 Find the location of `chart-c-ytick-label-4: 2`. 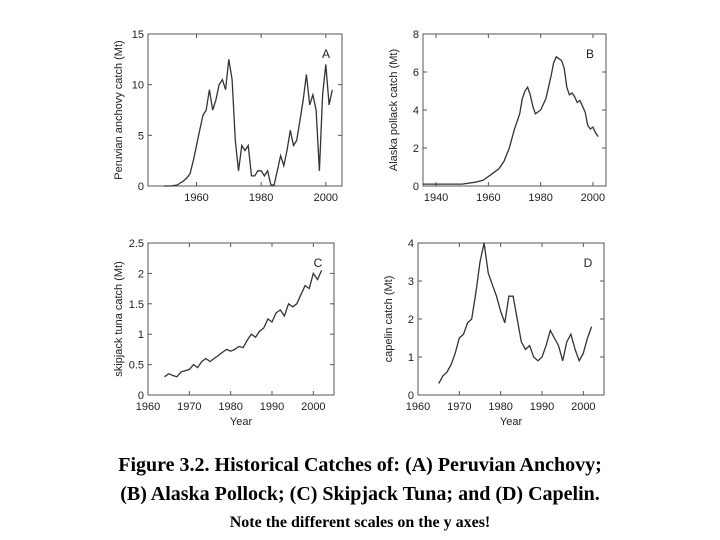

chart-c-ytick-label-4: 2 is located at coordinates (141, 274).